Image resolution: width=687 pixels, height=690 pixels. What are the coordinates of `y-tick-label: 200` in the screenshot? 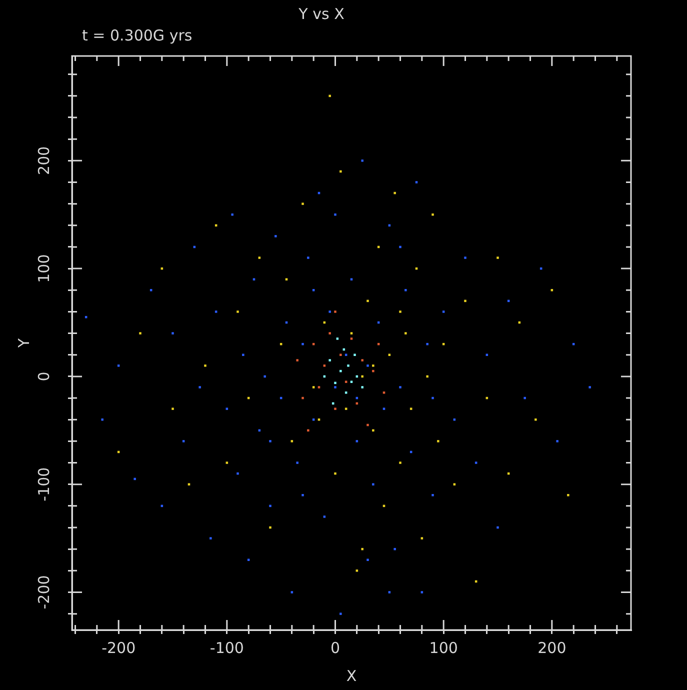 It's located at (43, 160).